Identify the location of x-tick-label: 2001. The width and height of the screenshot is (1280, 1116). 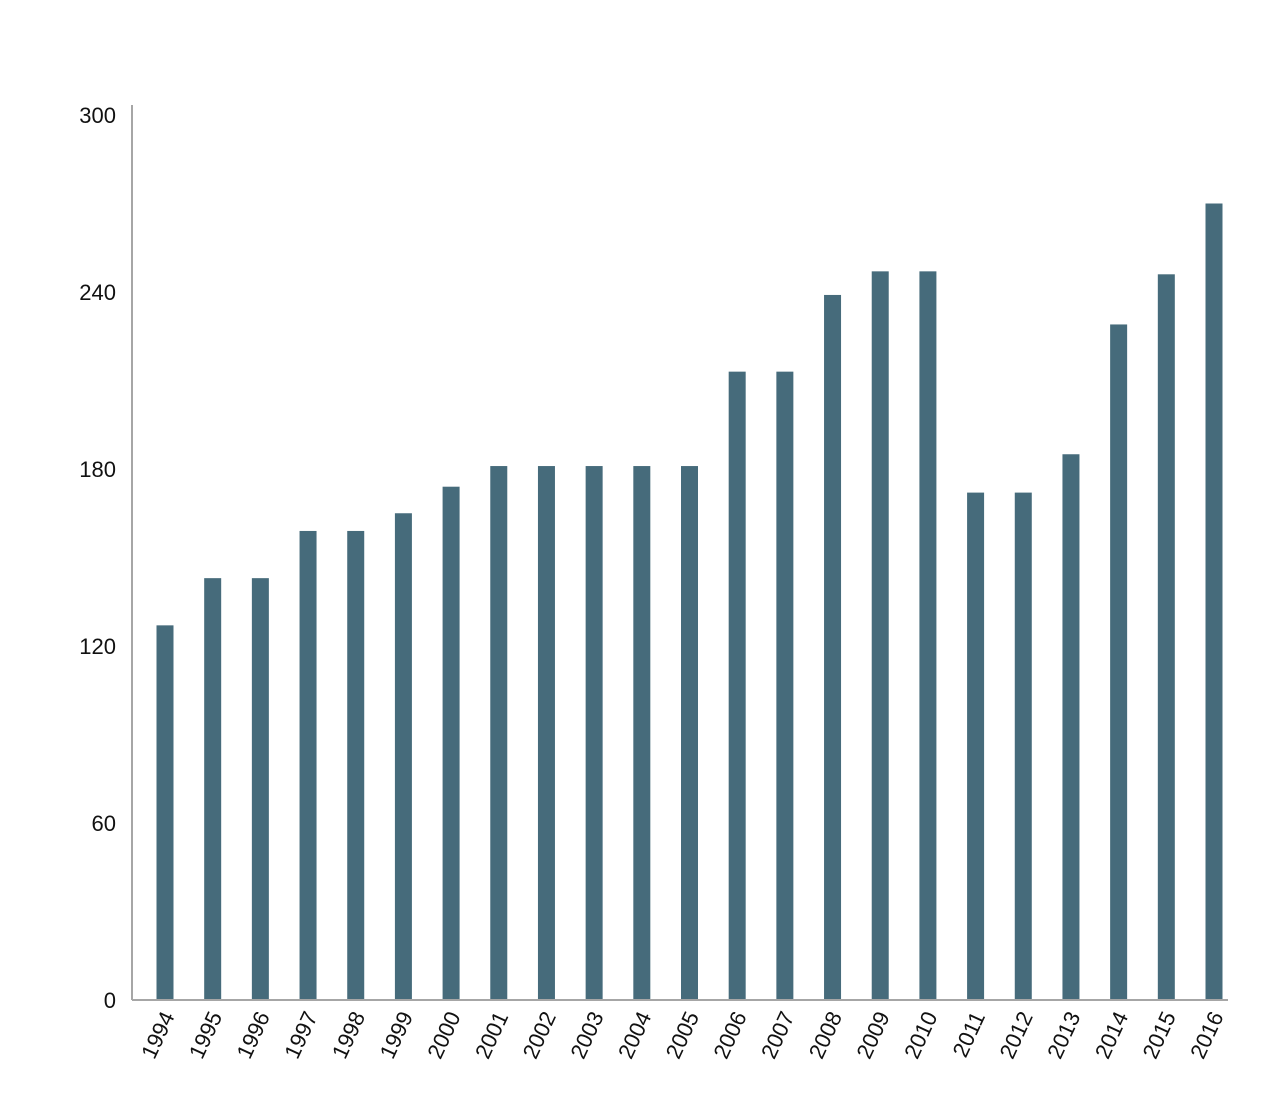
(491, 1035).